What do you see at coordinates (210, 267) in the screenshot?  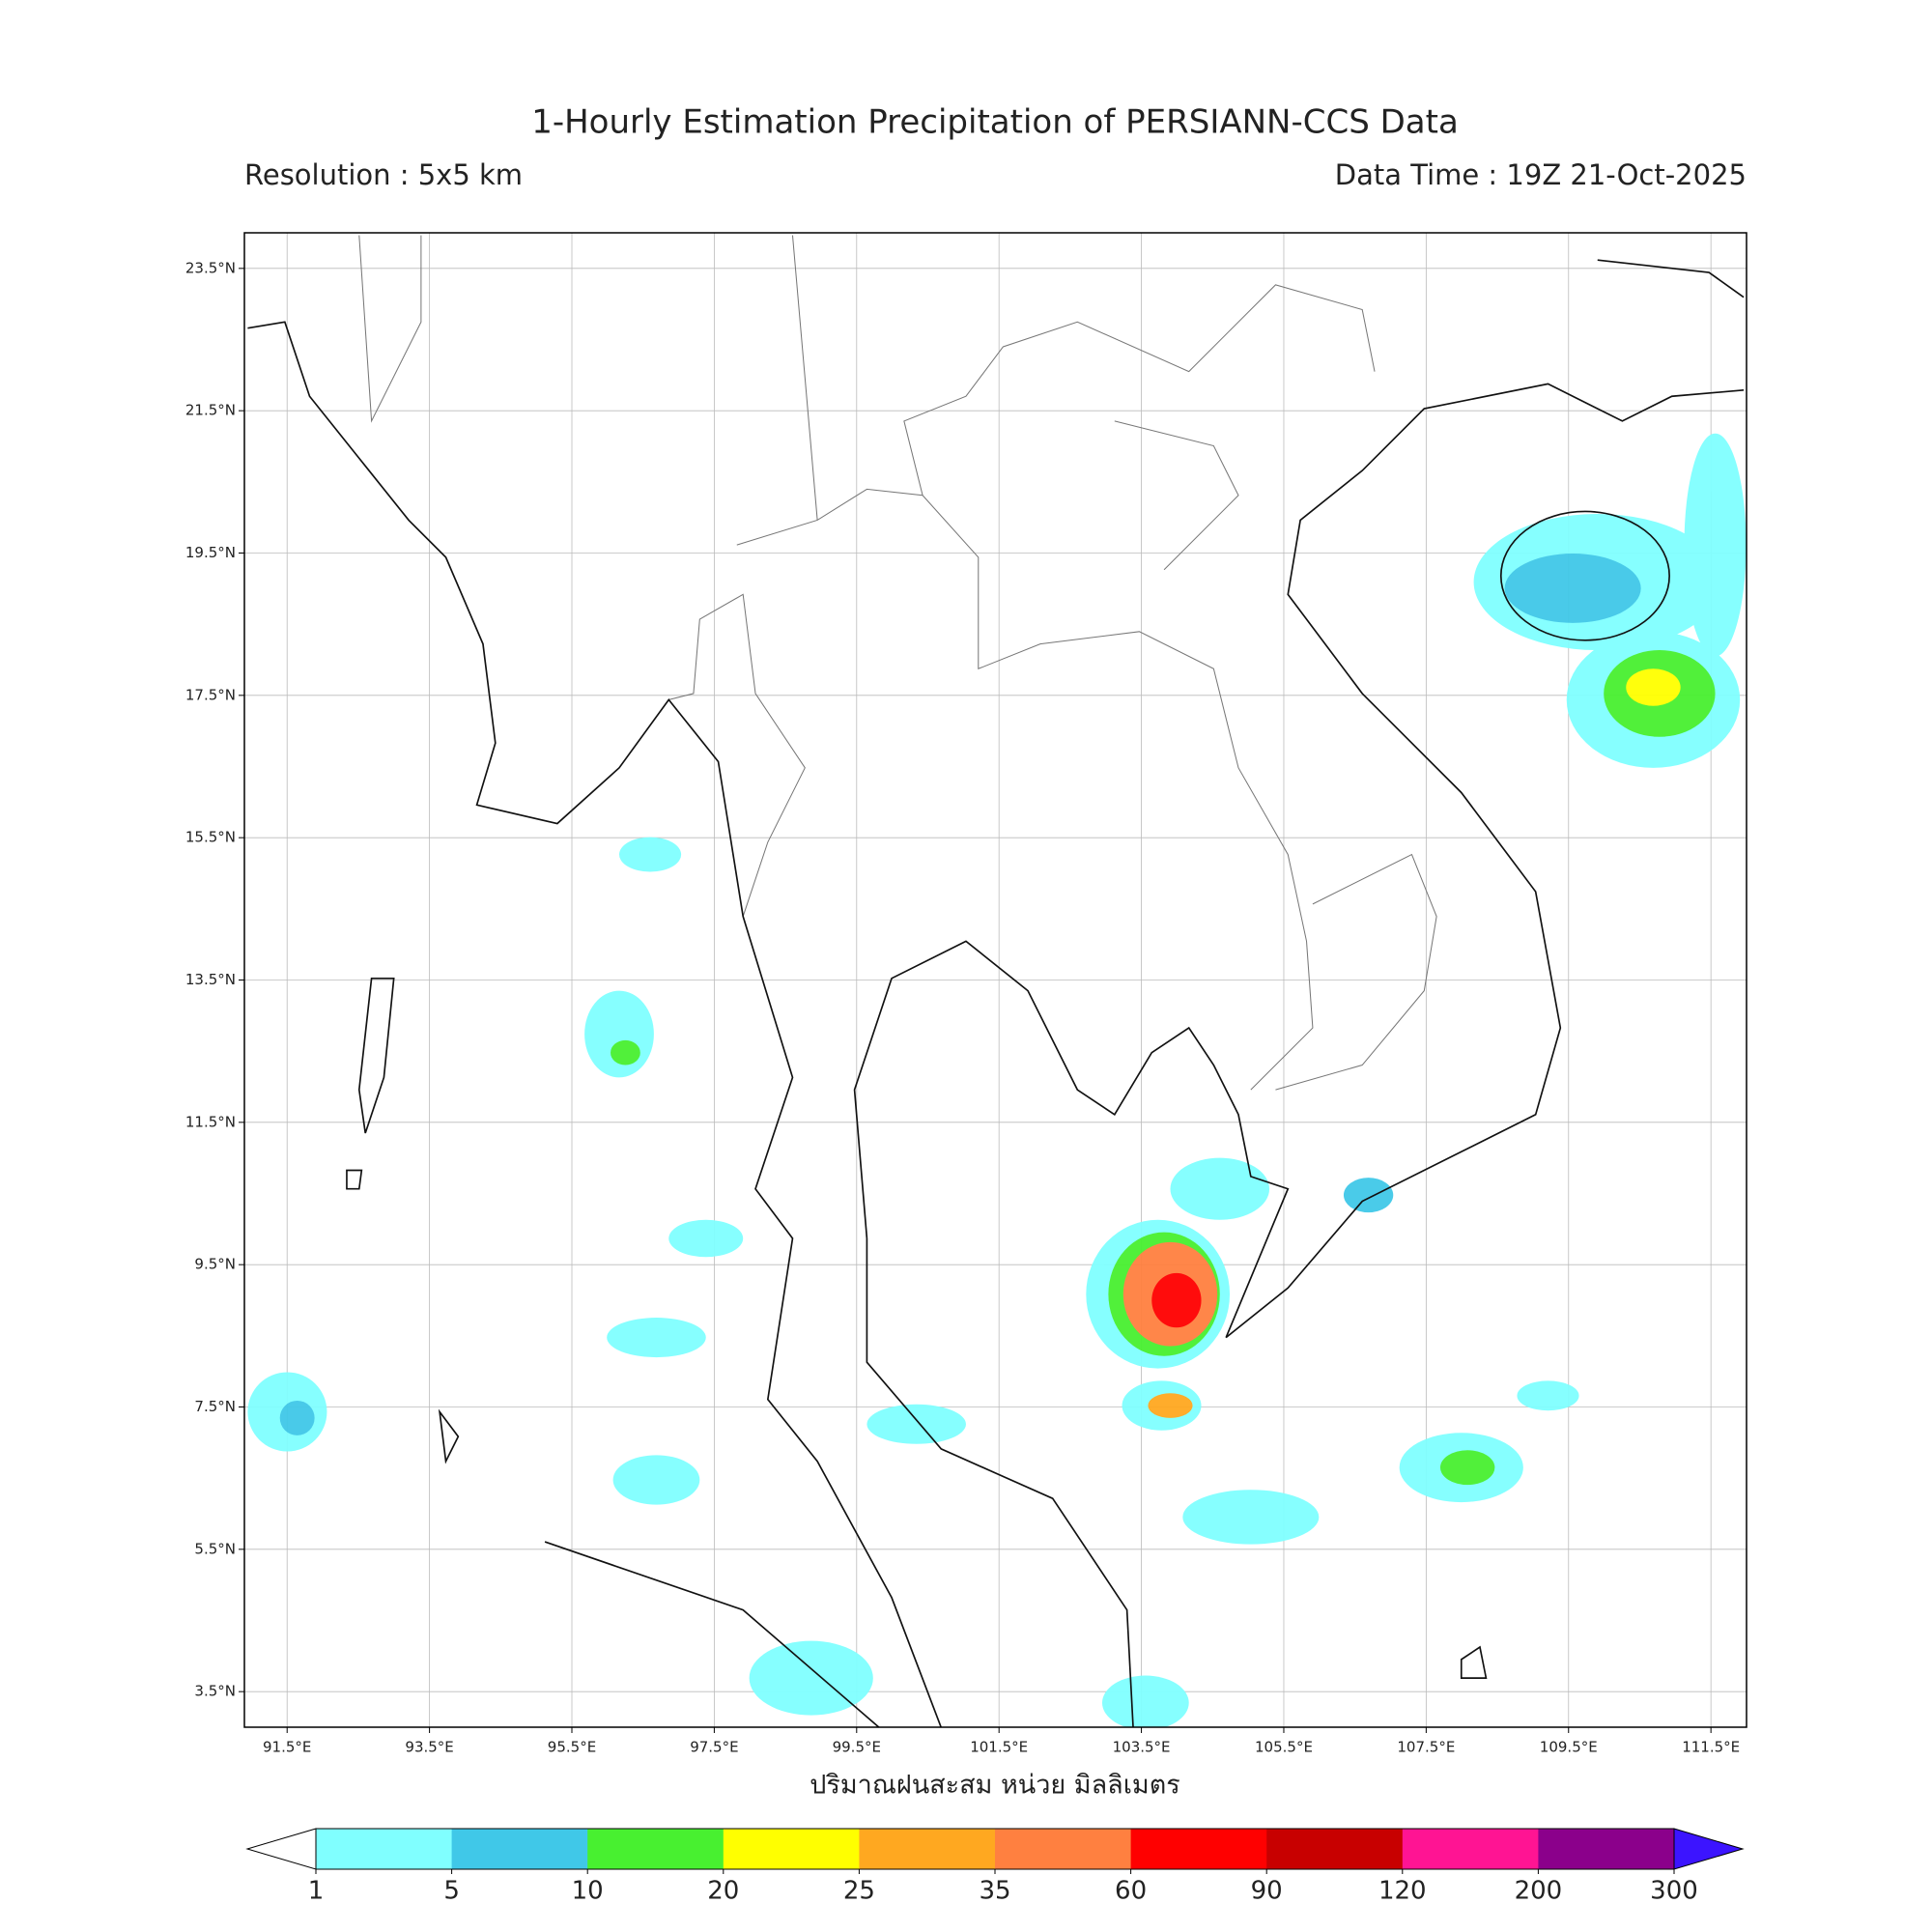 I see `y-tick-label: 23.5°N` at bounding box center [210, 267].